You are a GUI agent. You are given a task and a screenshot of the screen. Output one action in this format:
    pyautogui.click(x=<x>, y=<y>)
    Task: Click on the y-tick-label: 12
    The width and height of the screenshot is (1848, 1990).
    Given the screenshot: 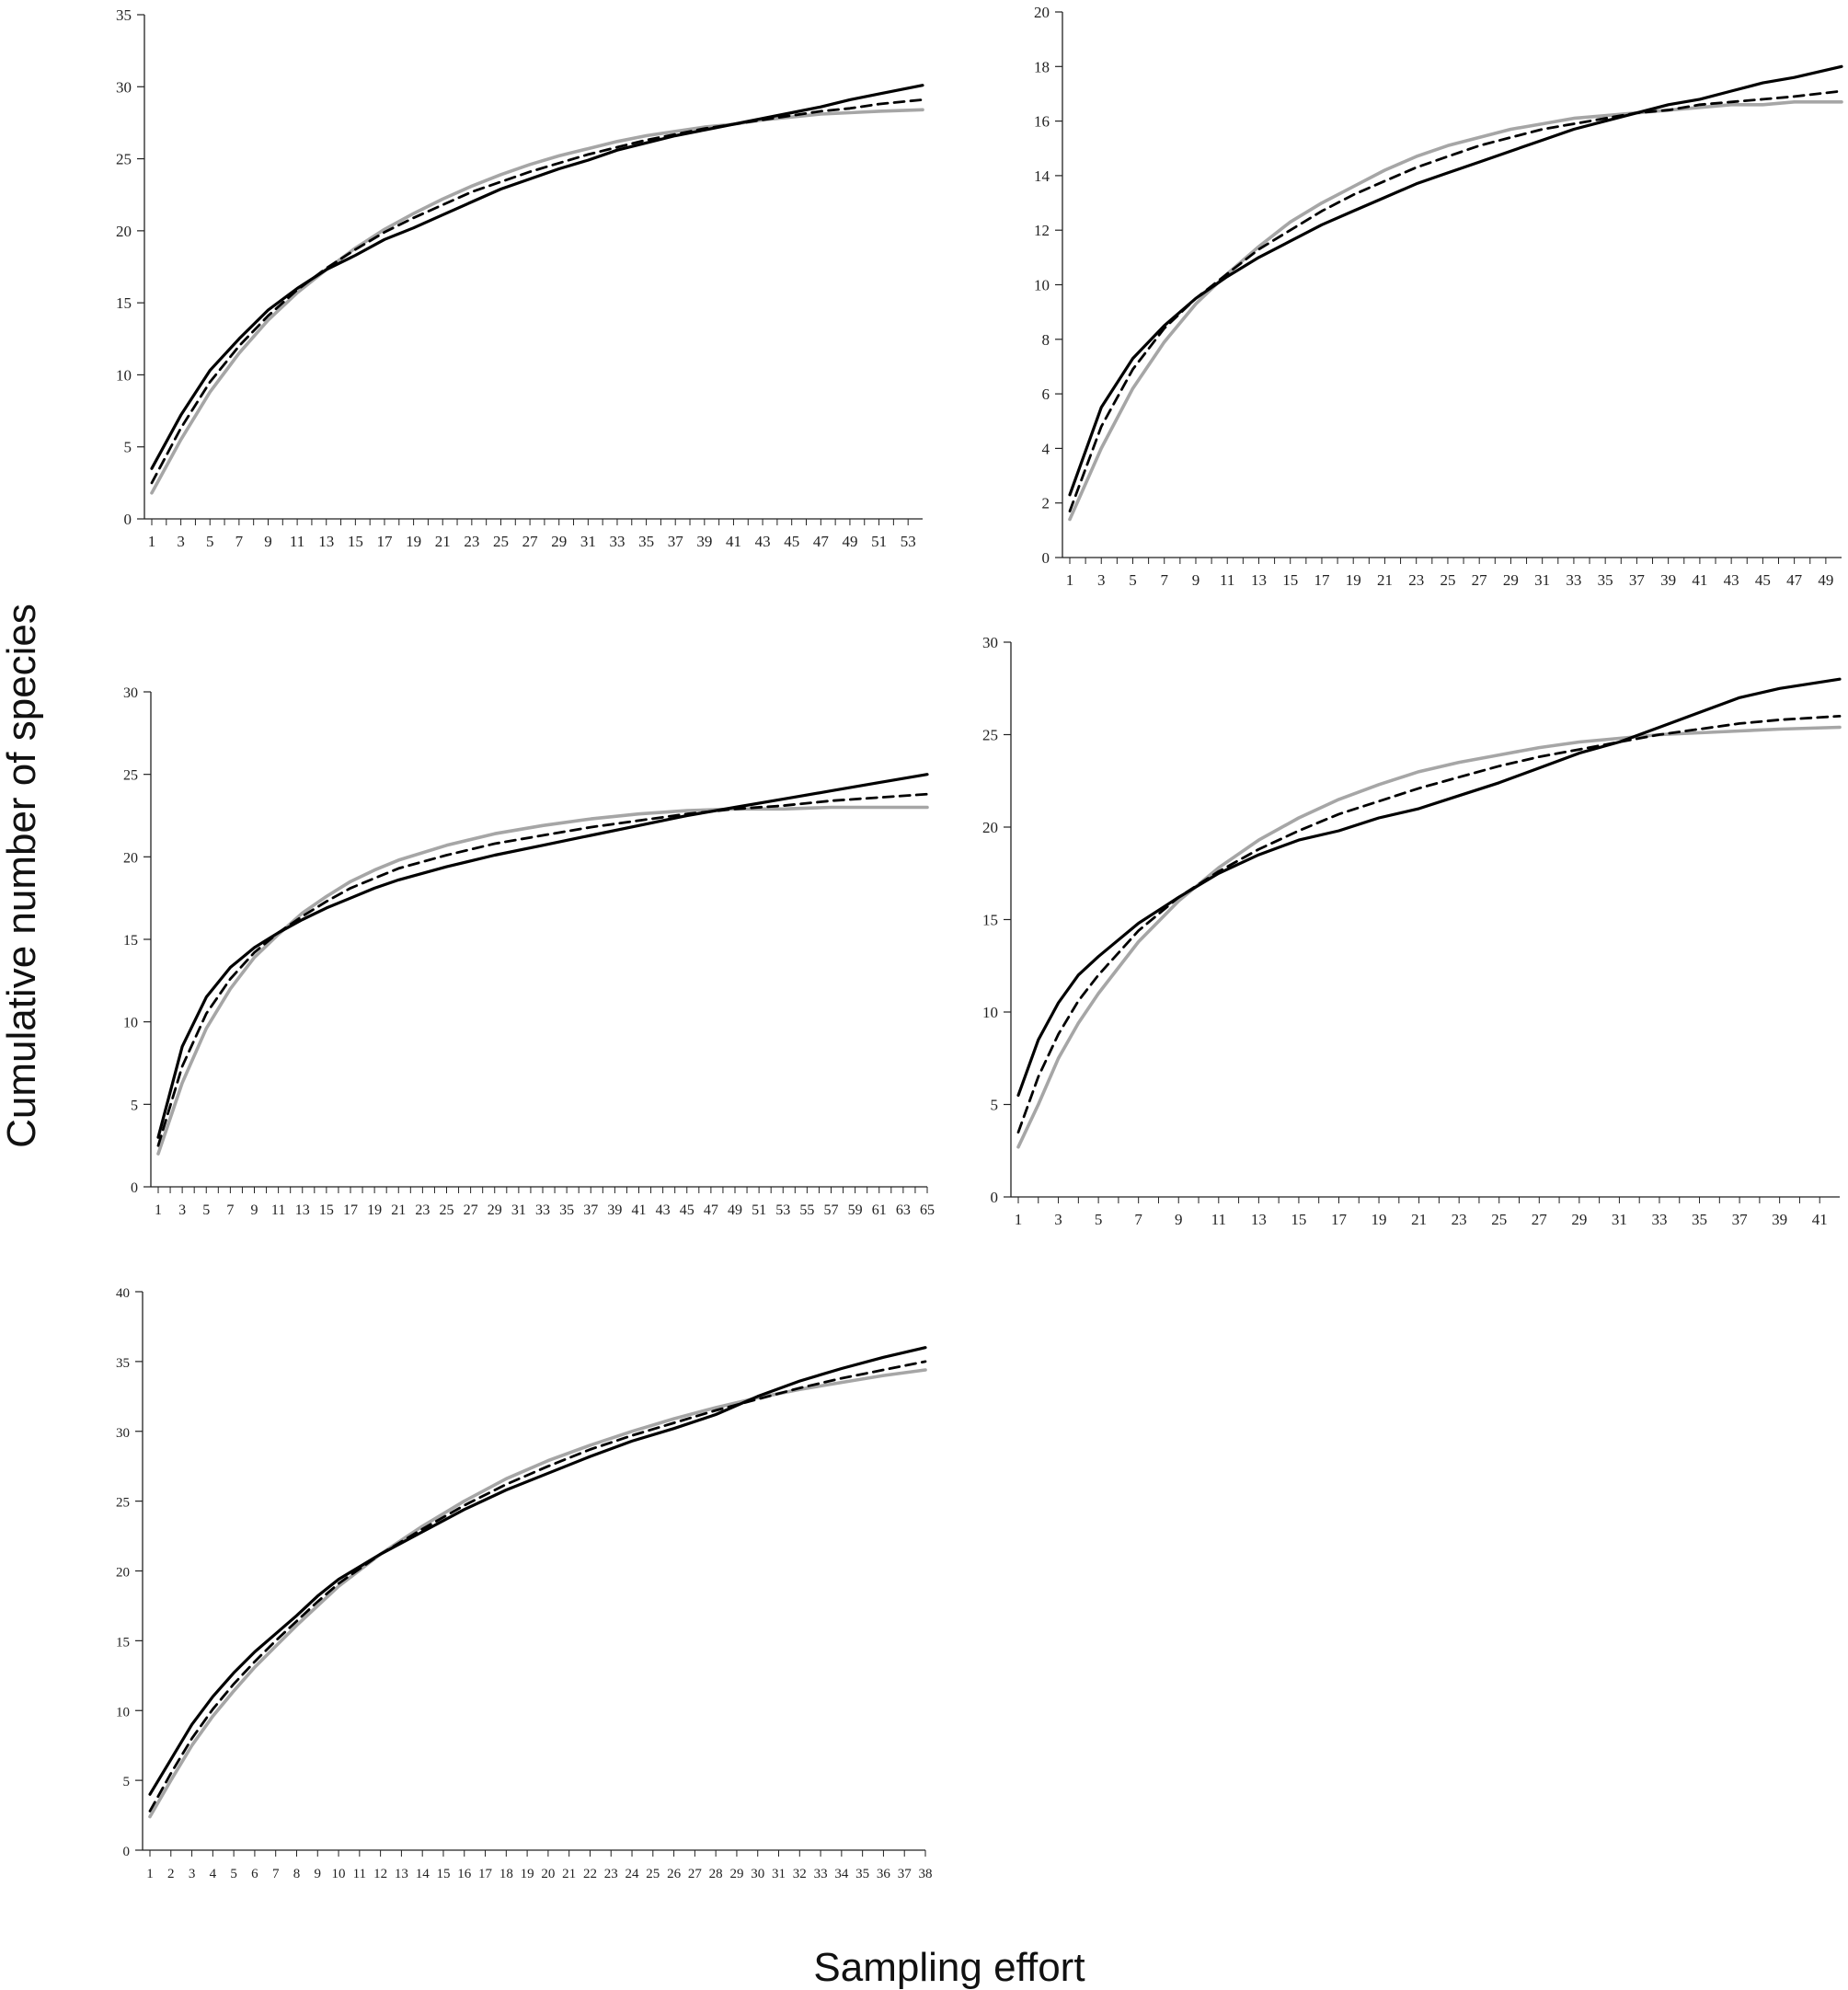 What is the action you would take?
    pyautogui.click(x=1042, y=230)
    